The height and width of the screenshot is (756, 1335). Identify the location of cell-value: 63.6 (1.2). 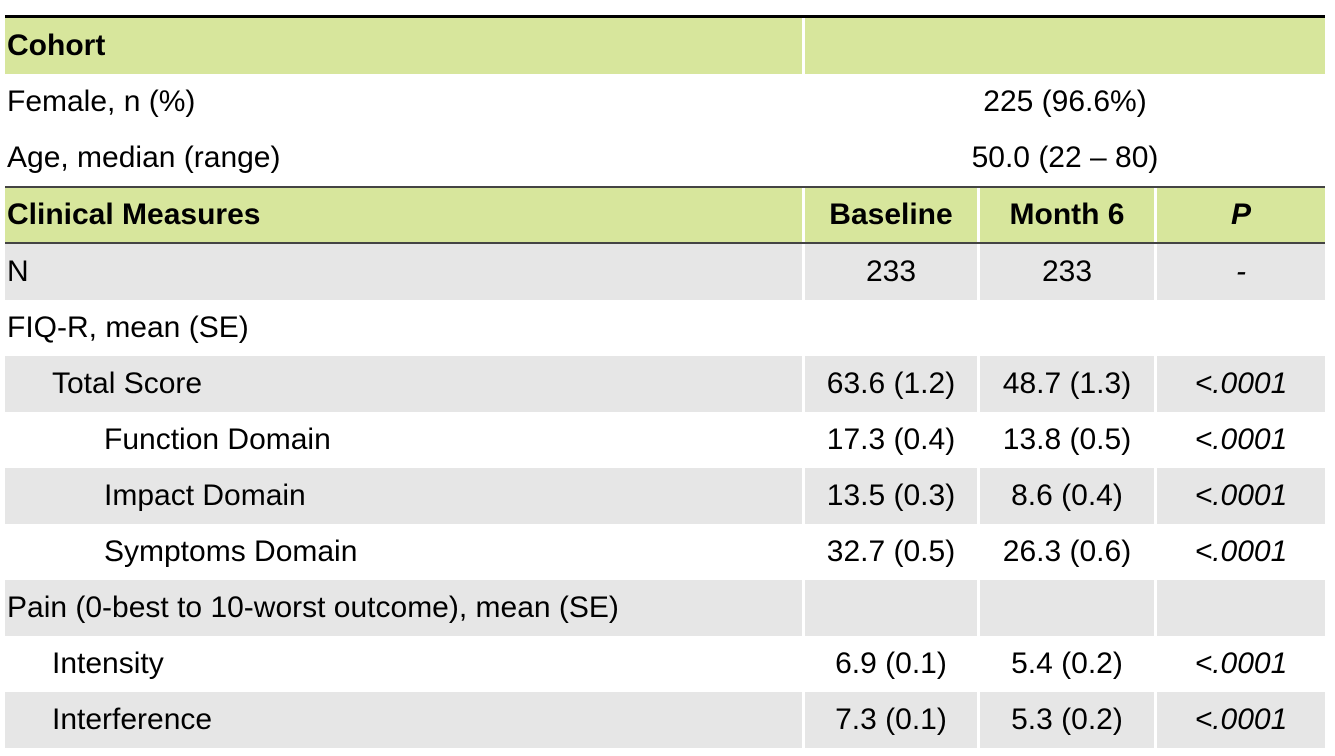
(891, 384).